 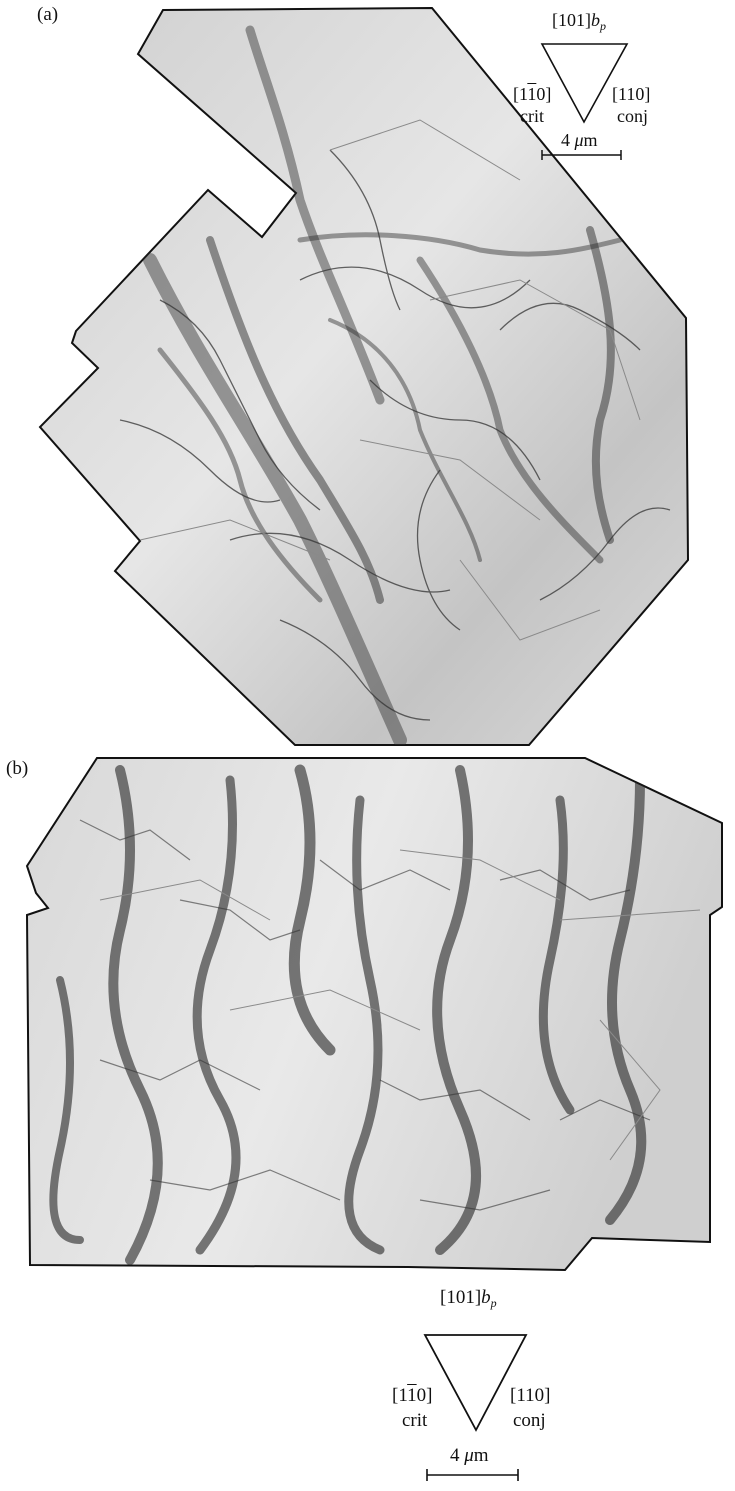 I want to click on triad-a-left-dir: [110], so click(x=532, y=94).